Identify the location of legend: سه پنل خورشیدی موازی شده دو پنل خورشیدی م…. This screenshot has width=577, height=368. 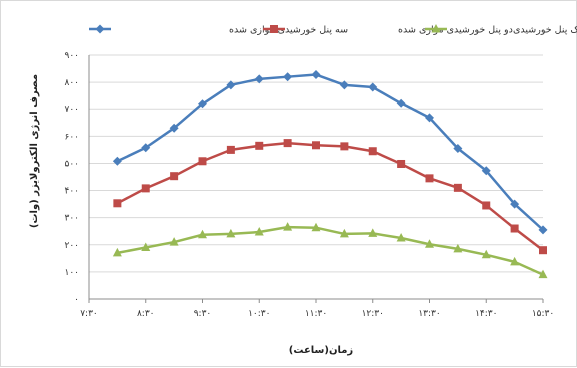
(333, 30).